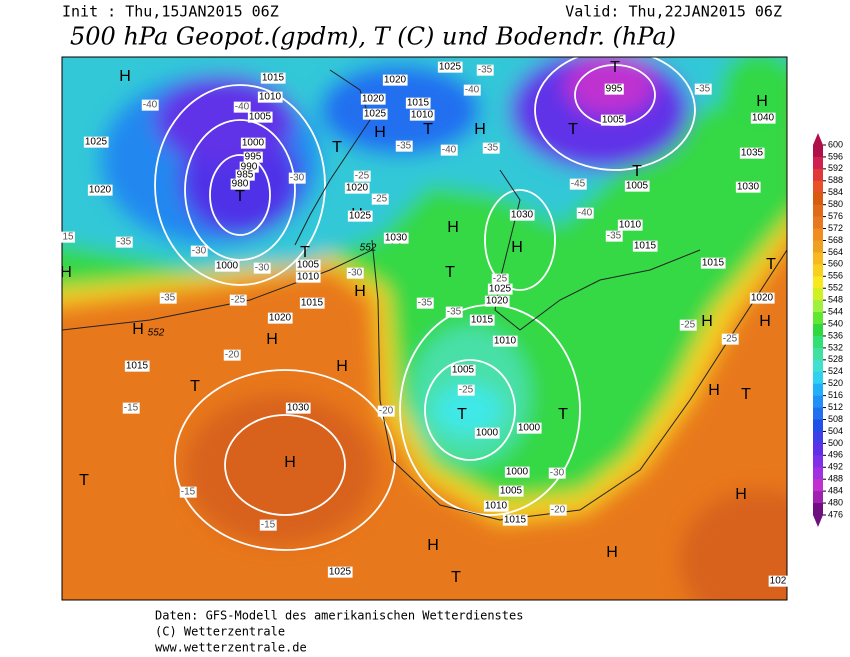 Image resolution: width=850 pixels, height=657 pixels. I want to click on colorbar-tick-label: 524, so click(835, 371).